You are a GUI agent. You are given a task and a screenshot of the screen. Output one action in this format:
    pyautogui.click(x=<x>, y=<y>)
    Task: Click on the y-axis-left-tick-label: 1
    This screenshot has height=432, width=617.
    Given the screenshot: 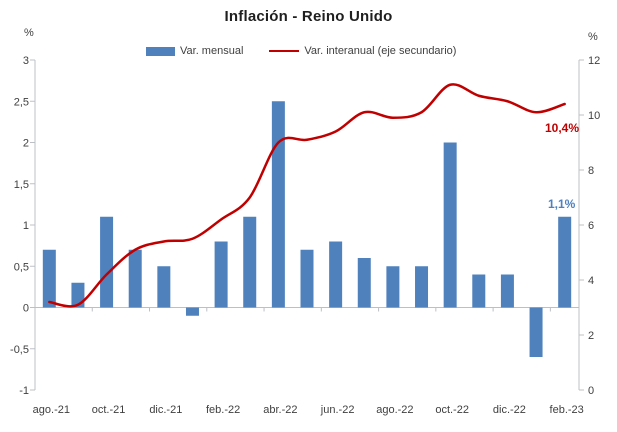 What is the action you would take?
    pyautogui.click(x=26, y=226)
    